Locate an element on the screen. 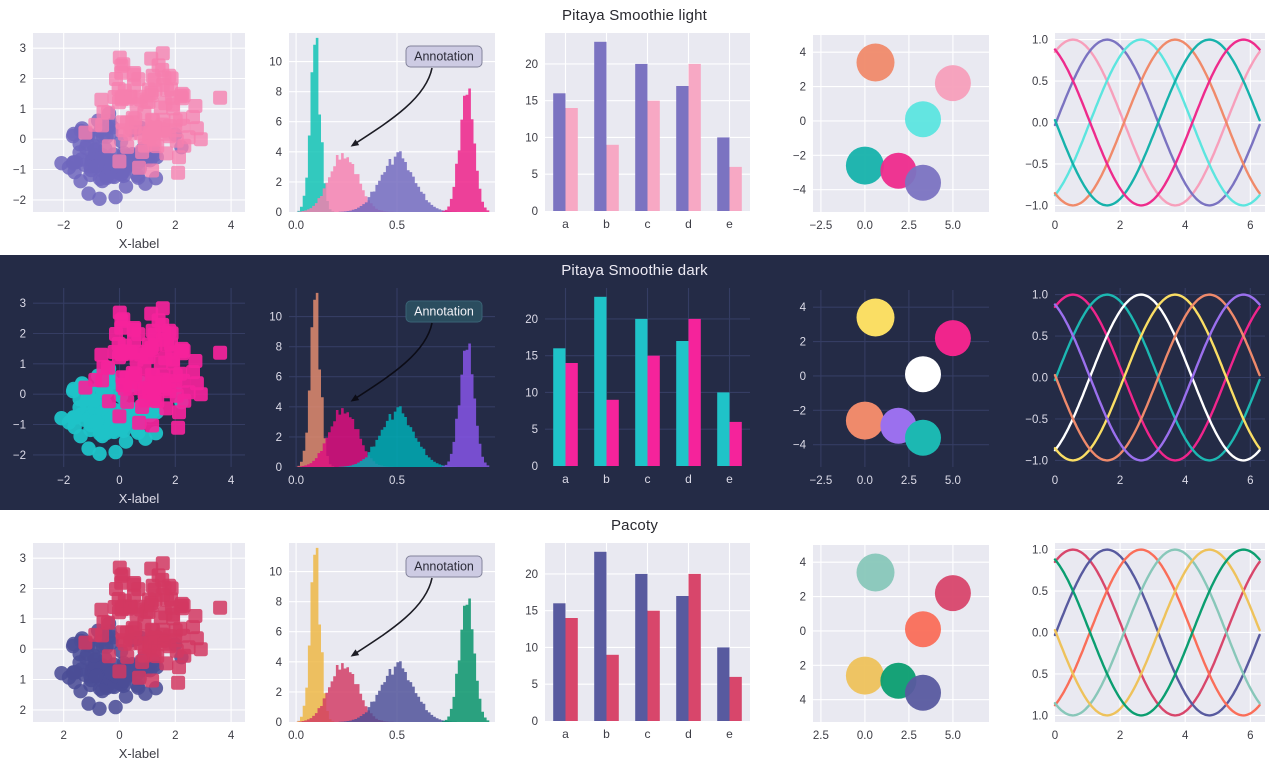  svg-text: 1.0 is located at coordinates (1040, 41).